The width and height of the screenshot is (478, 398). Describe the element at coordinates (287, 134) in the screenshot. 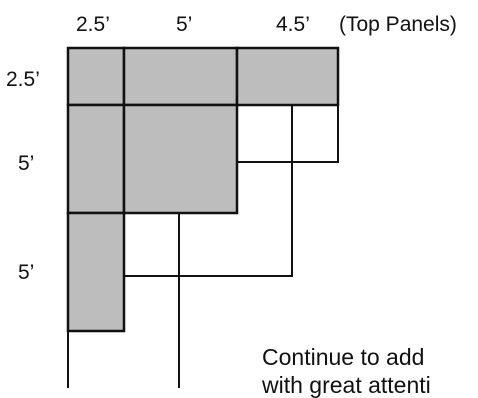

I see `outline-right-step` at that location.